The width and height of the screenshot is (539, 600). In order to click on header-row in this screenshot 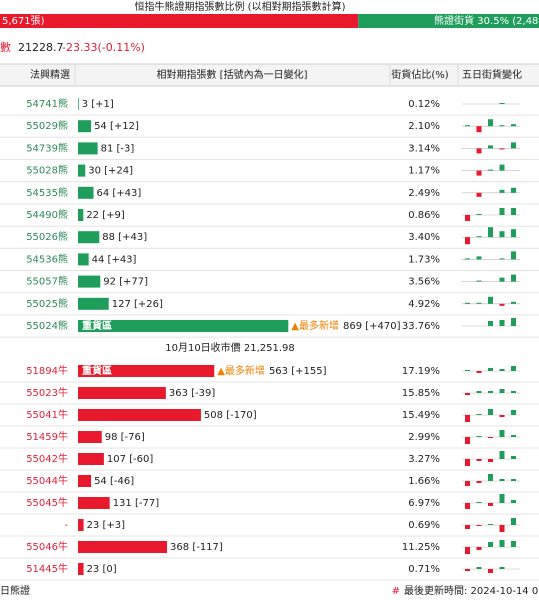, I will do `click(269, 75)`.